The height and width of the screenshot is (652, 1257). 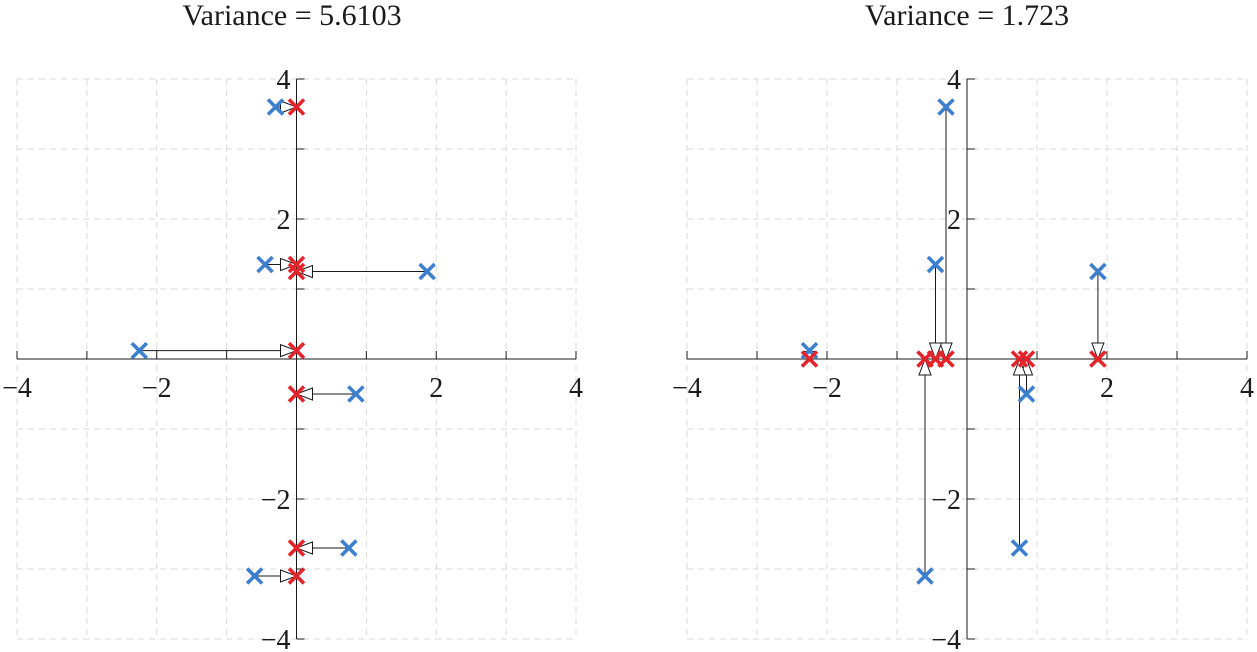 What do you see at coordinates (291, 16) in the screenshot?
I see `chart-title-left: Variance = 5.6103` at bounding box center [291, 16].